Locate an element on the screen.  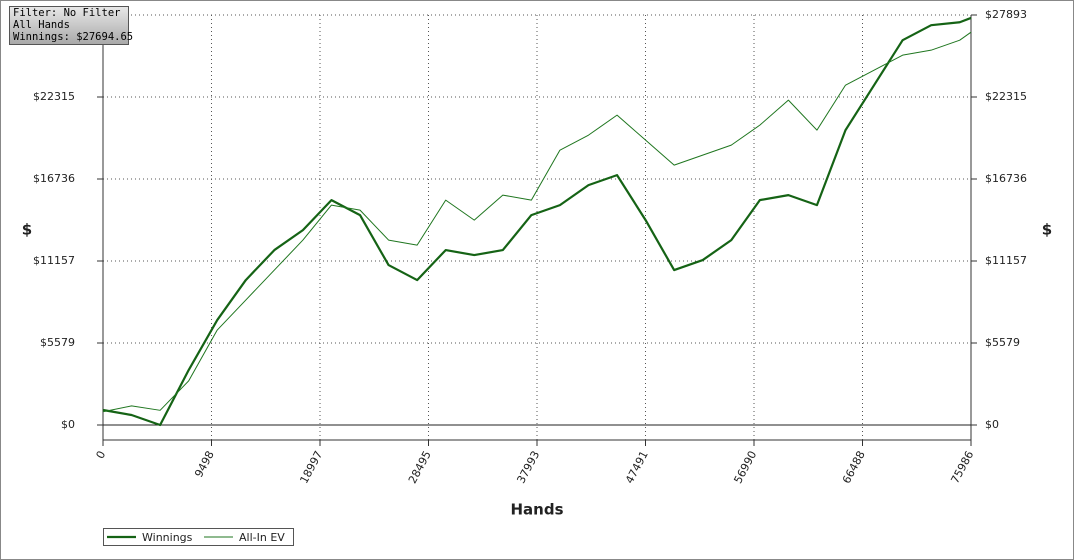
info-box-bg is located at coordinates (69, 25).